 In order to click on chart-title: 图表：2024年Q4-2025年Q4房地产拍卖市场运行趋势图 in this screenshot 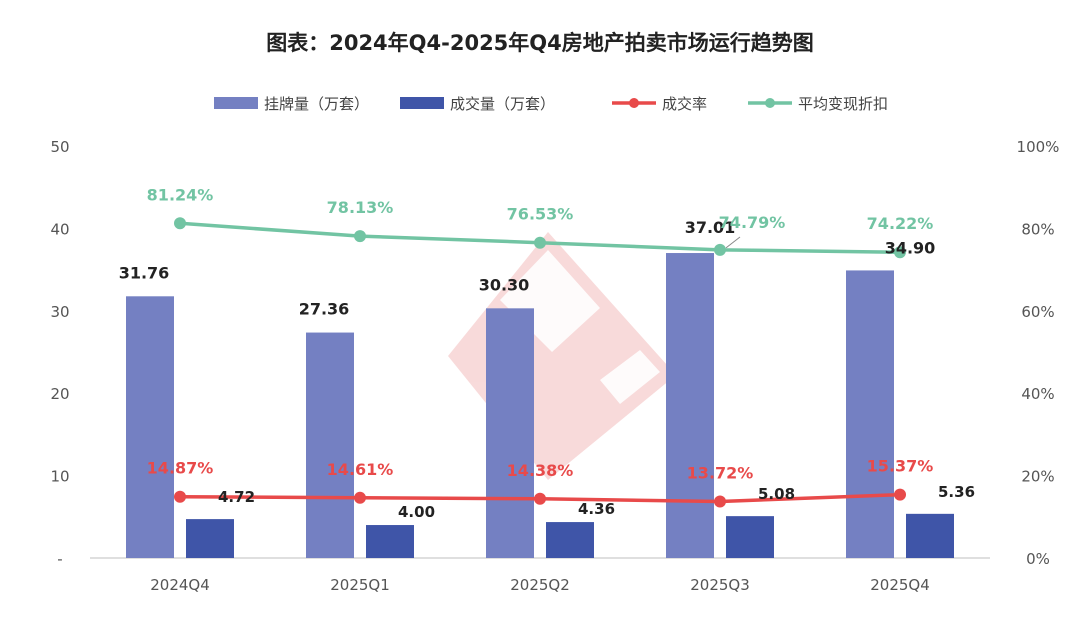, I will do `click(540, 43)`.